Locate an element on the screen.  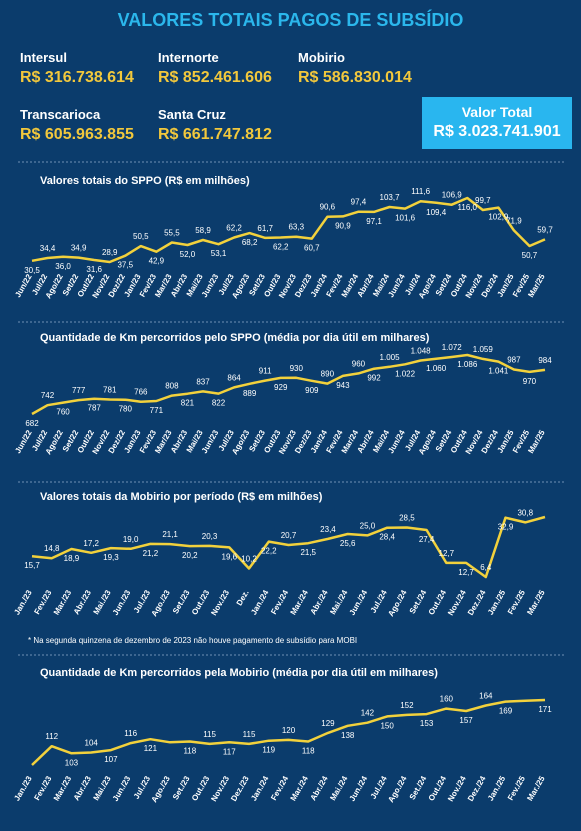
operator-name: Santa Cruz is located at coordinates (192, 114).